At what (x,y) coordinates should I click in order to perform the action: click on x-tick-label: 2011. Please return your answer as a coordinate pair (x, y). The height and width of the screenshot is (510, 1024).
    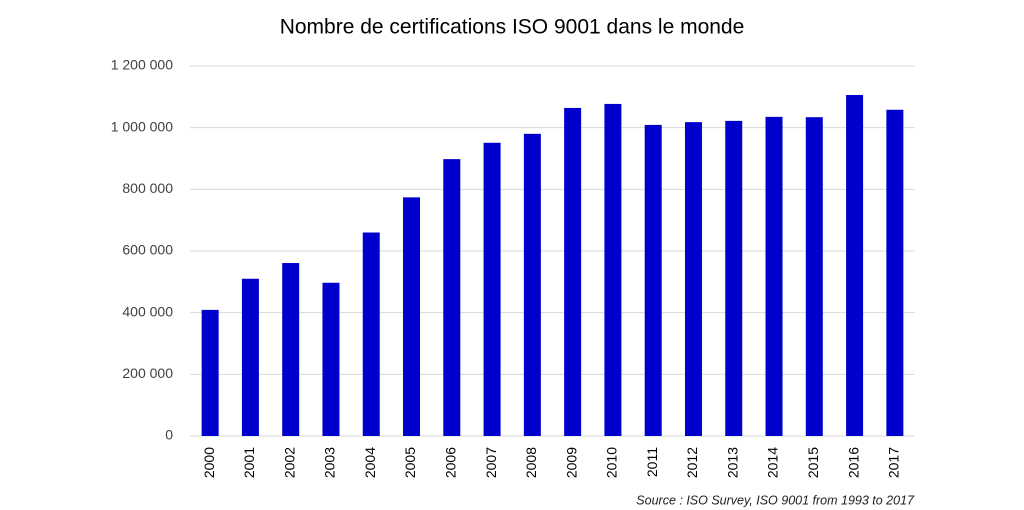
    Looking at the image, I should click on (652, 462).